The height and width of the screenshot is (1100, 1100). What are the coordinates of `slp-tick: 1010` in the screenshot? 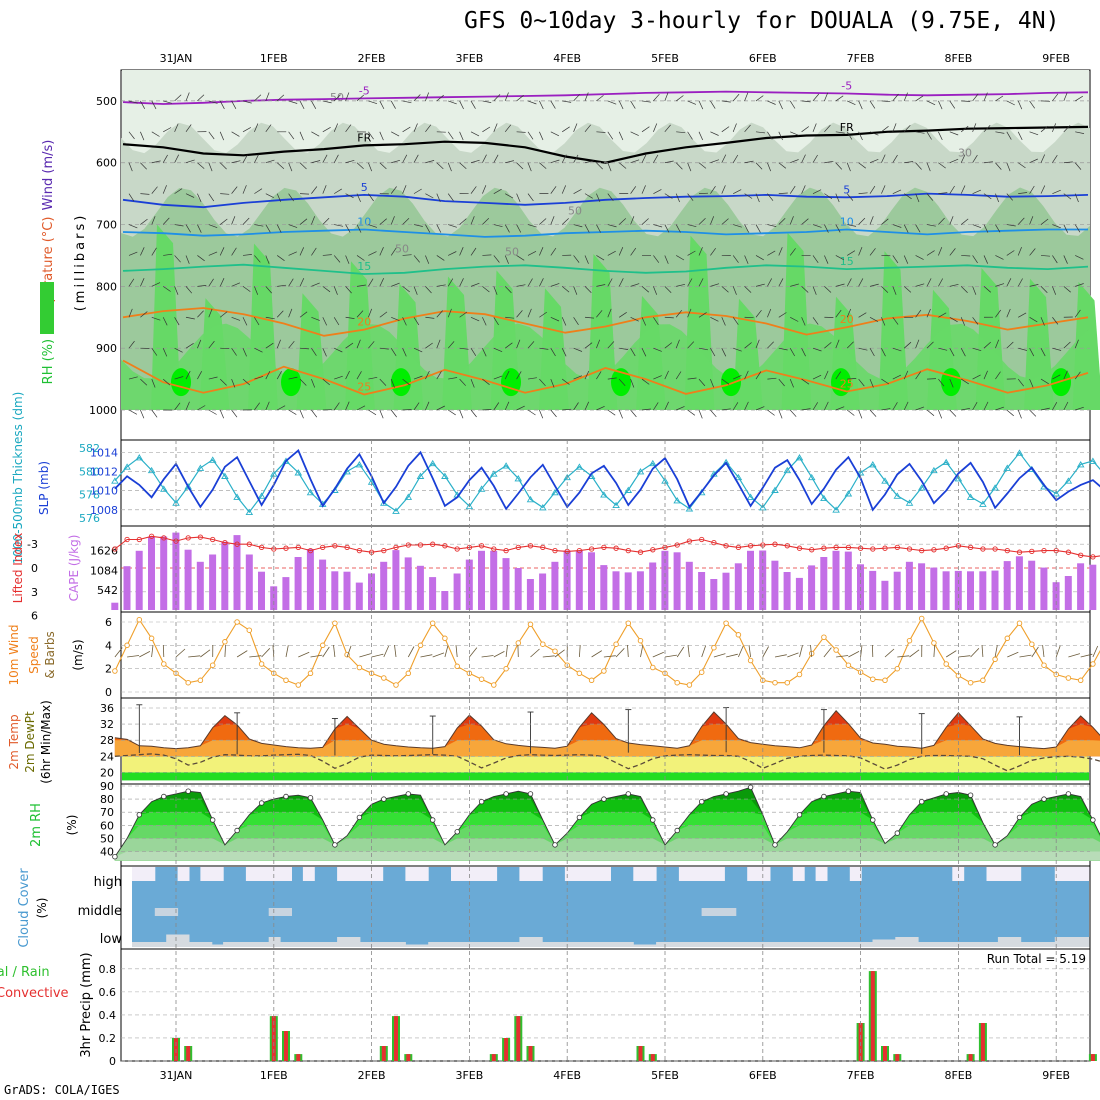 It's located at (104, 491).